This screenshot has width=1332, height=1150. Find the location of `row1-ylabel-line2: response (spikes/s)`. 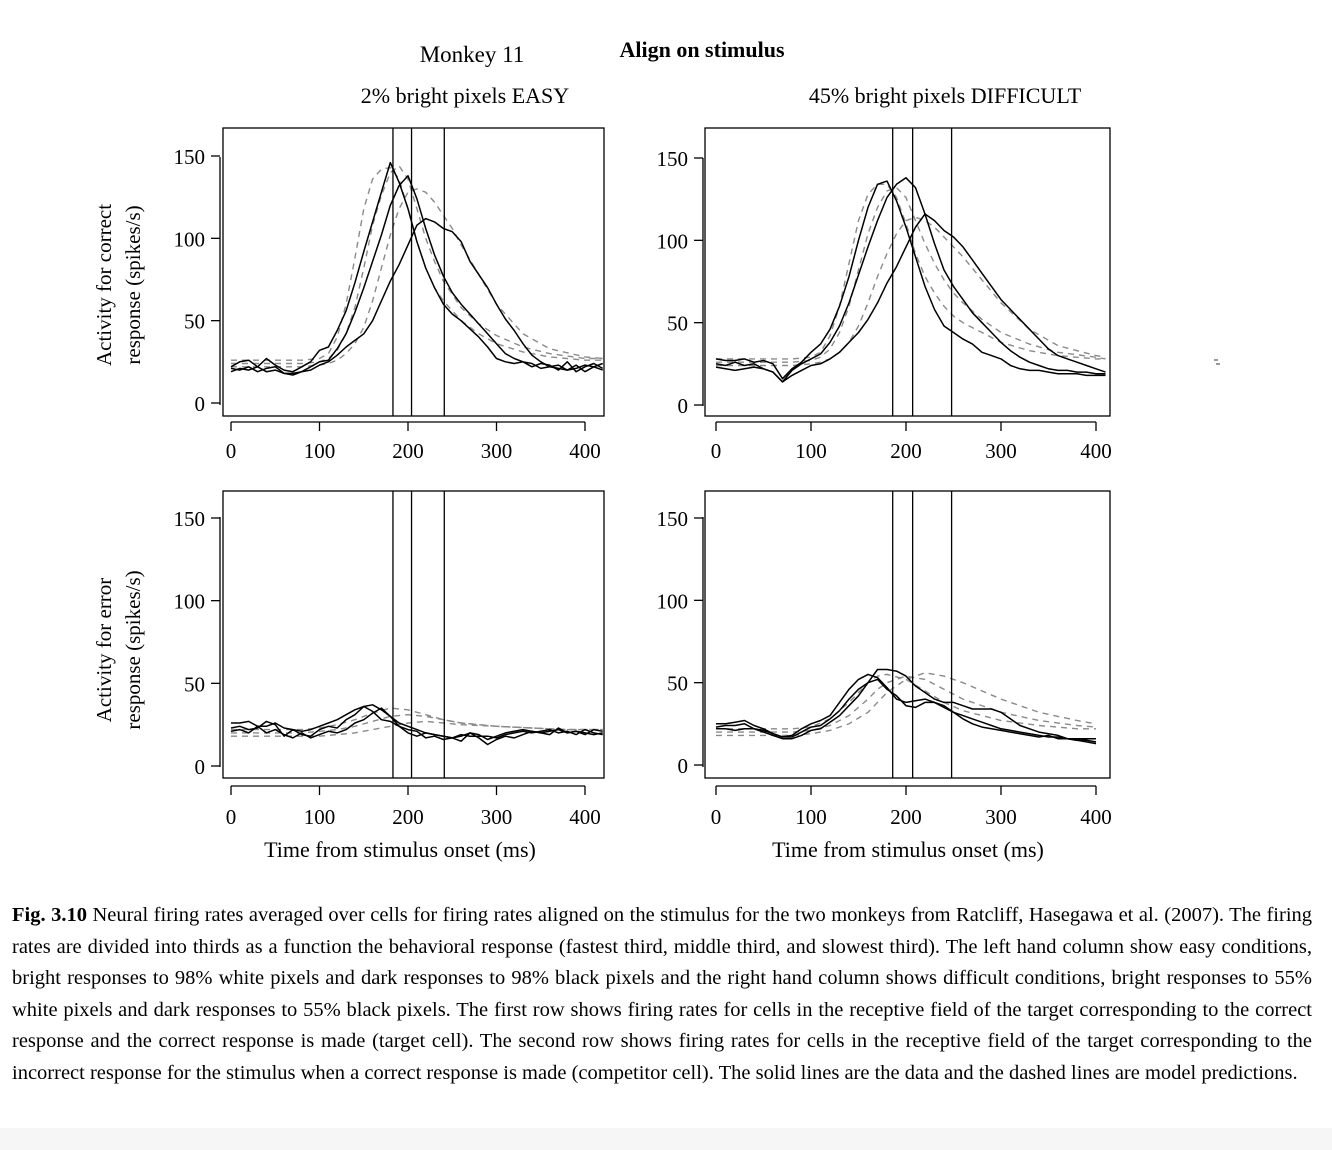

row1-ylabel-line2: response (spikes/s) is located at coordinates (133, 284).